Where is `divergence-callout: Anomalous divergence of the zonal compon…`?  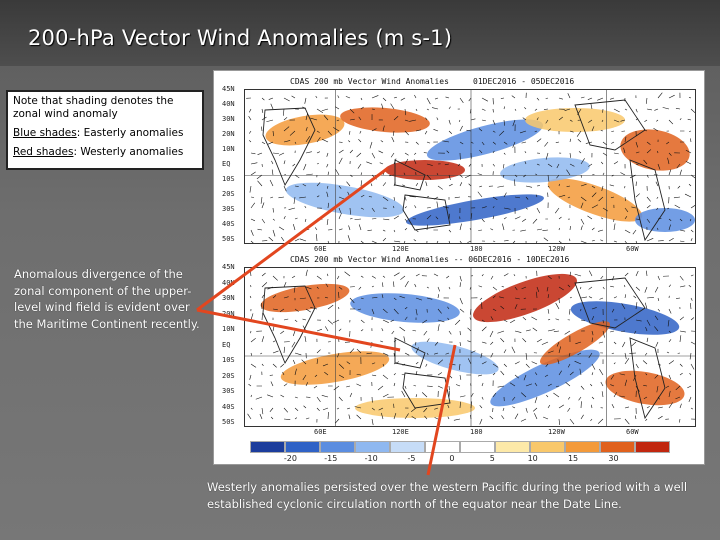 divergence-callout: Anomalous divergence of the zonal compon… is located at coordinates (107, 299).